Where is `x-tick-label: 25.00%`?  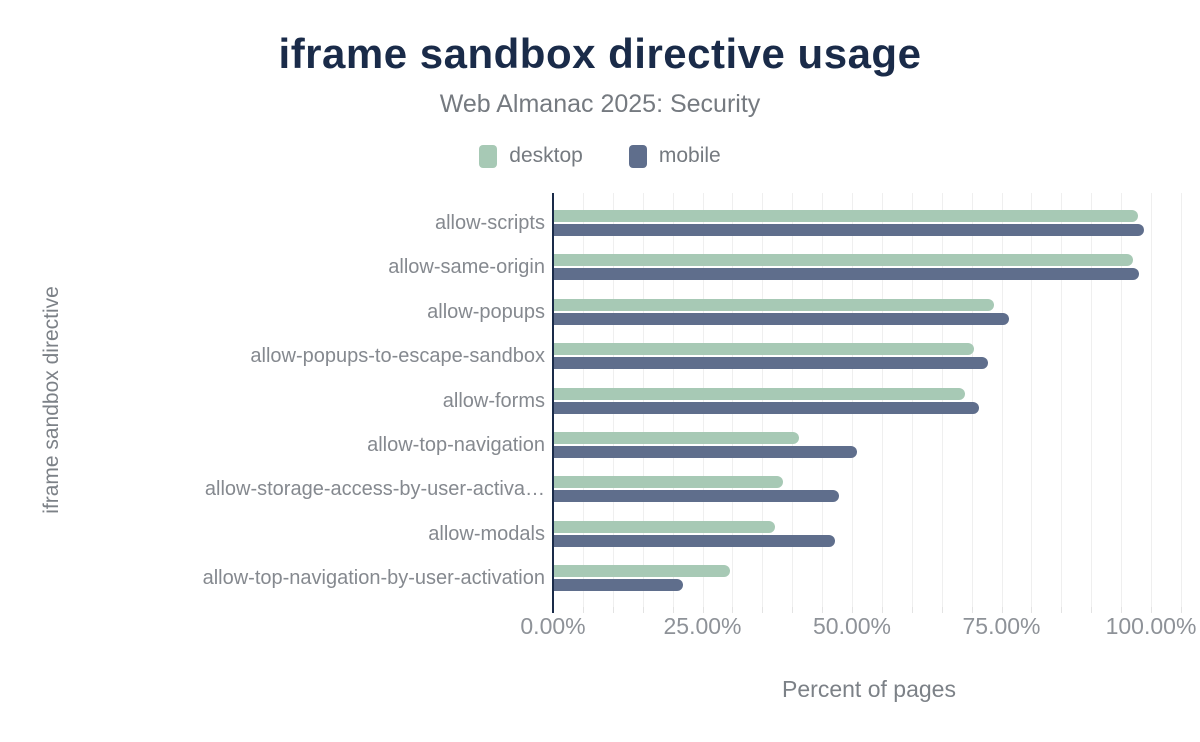 x-tick-label: 25.00% is located at coordinates (702, 626).